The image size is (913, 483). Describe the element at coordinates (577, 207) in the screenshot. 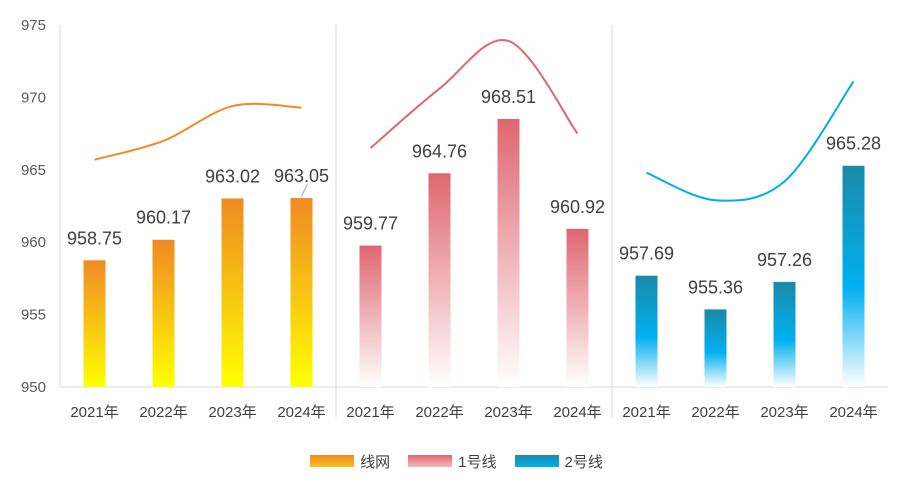

I see `data-label: 960.92` at that location.